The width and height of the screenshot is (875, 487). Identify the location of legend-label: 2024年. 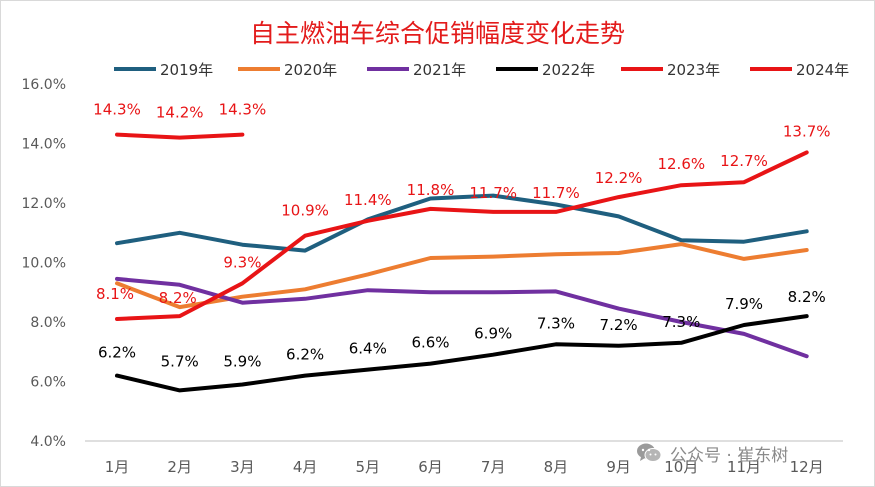
(823, 69).